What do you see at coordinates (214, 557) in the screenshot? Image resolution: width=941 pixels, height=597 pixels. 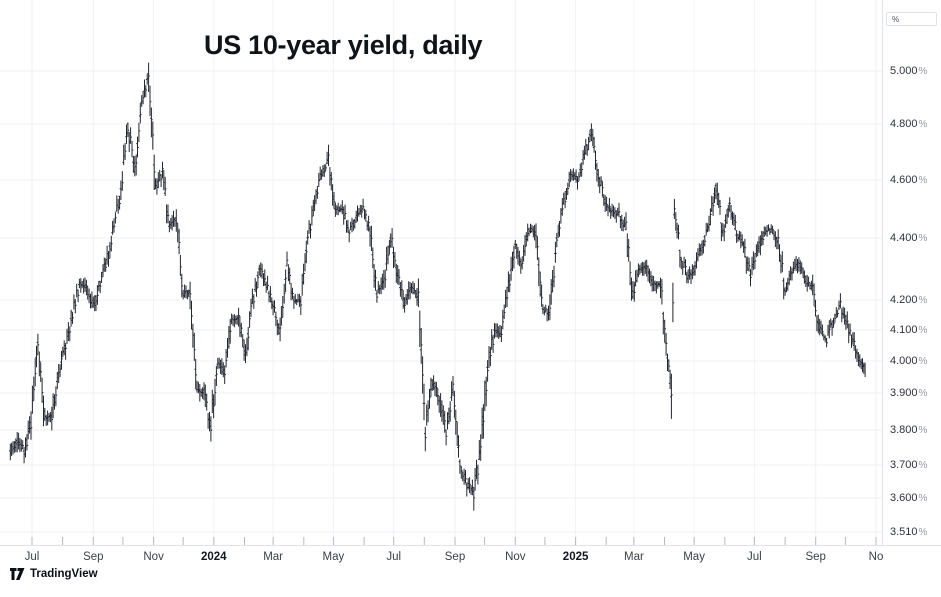 I see `time-axis-label: 2024` at bounding box center [214, 557].